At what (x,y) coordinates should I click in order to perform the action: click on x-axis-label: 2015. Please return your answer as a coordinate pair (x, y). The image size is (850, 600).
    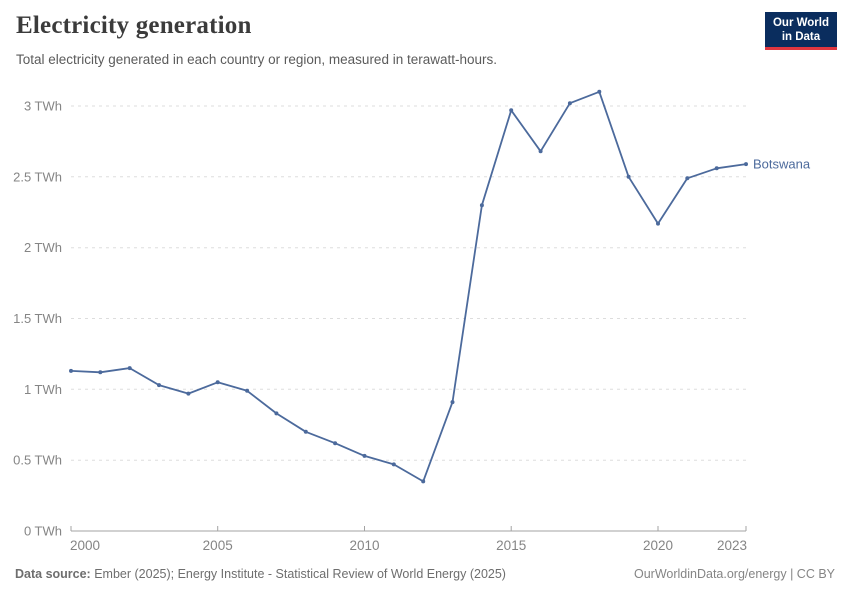
    Looking at the image, I should click on (511, 545).